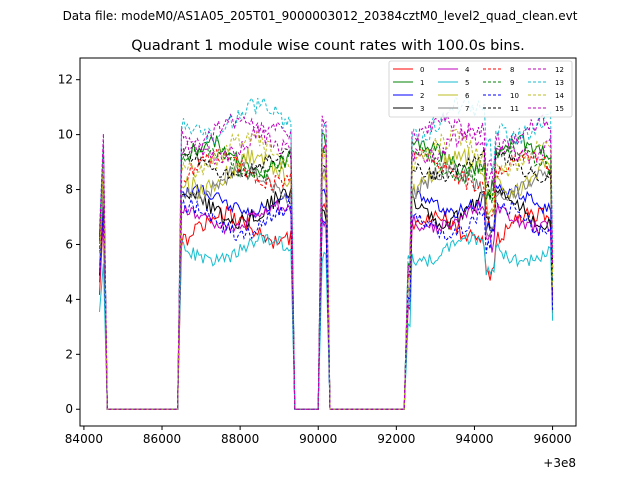 This screenshot has width=640, height=480. What do you see at coordinates (559, 70) in the screenshot?
I see `legend-label: 12` at bounding box center [559, 70].